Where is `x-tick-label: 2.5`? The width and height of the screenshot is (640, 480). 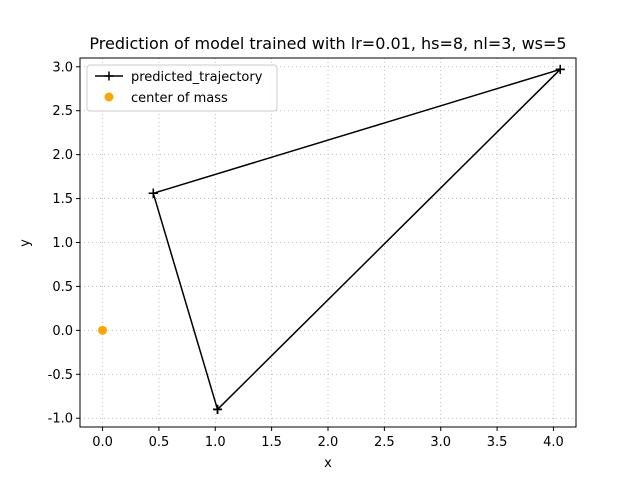
x-tick-label: 2.5 is located at coordinates (384, 442).